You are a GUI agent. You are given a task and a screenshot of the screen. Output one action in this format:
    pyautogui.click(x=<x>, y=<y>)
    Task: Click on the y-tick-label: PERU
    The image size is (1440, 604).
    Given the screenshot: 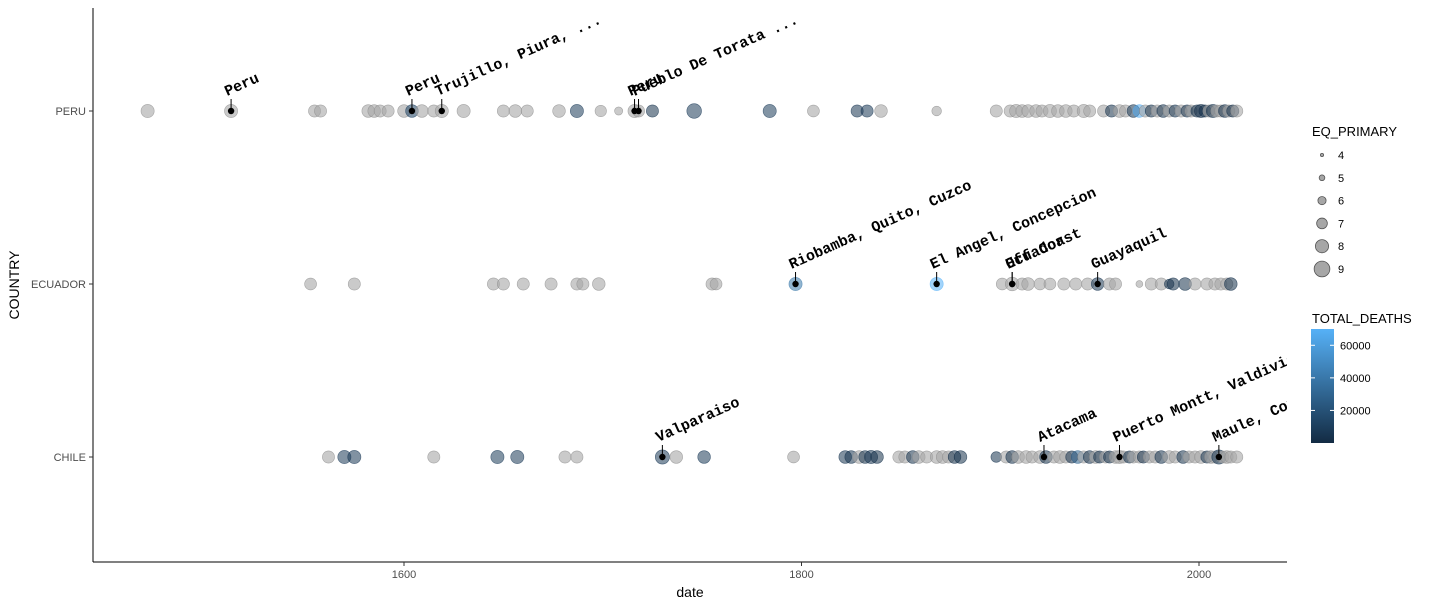 What is the action you would take?
    pyautogui.click(x=70, y=112)
    